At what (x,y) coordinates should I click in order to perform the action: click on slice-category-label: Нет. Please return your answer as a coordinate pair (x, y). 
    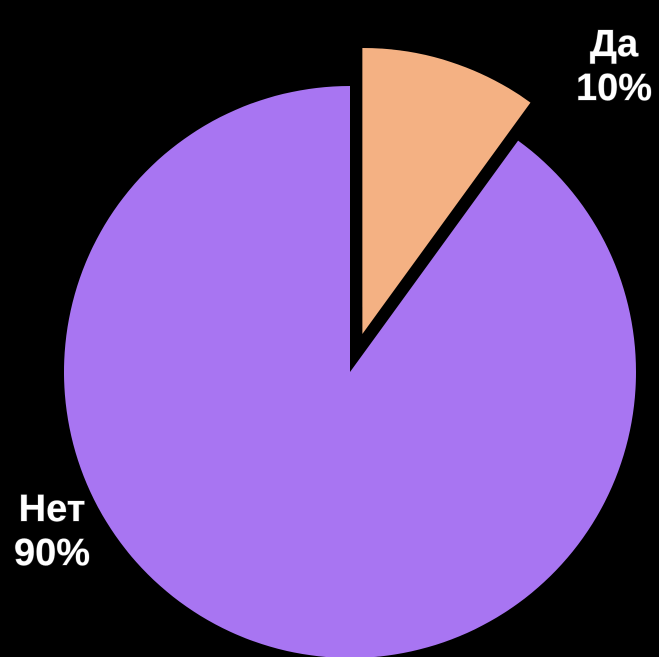
    Looking at the image, I should click on (52, 509).